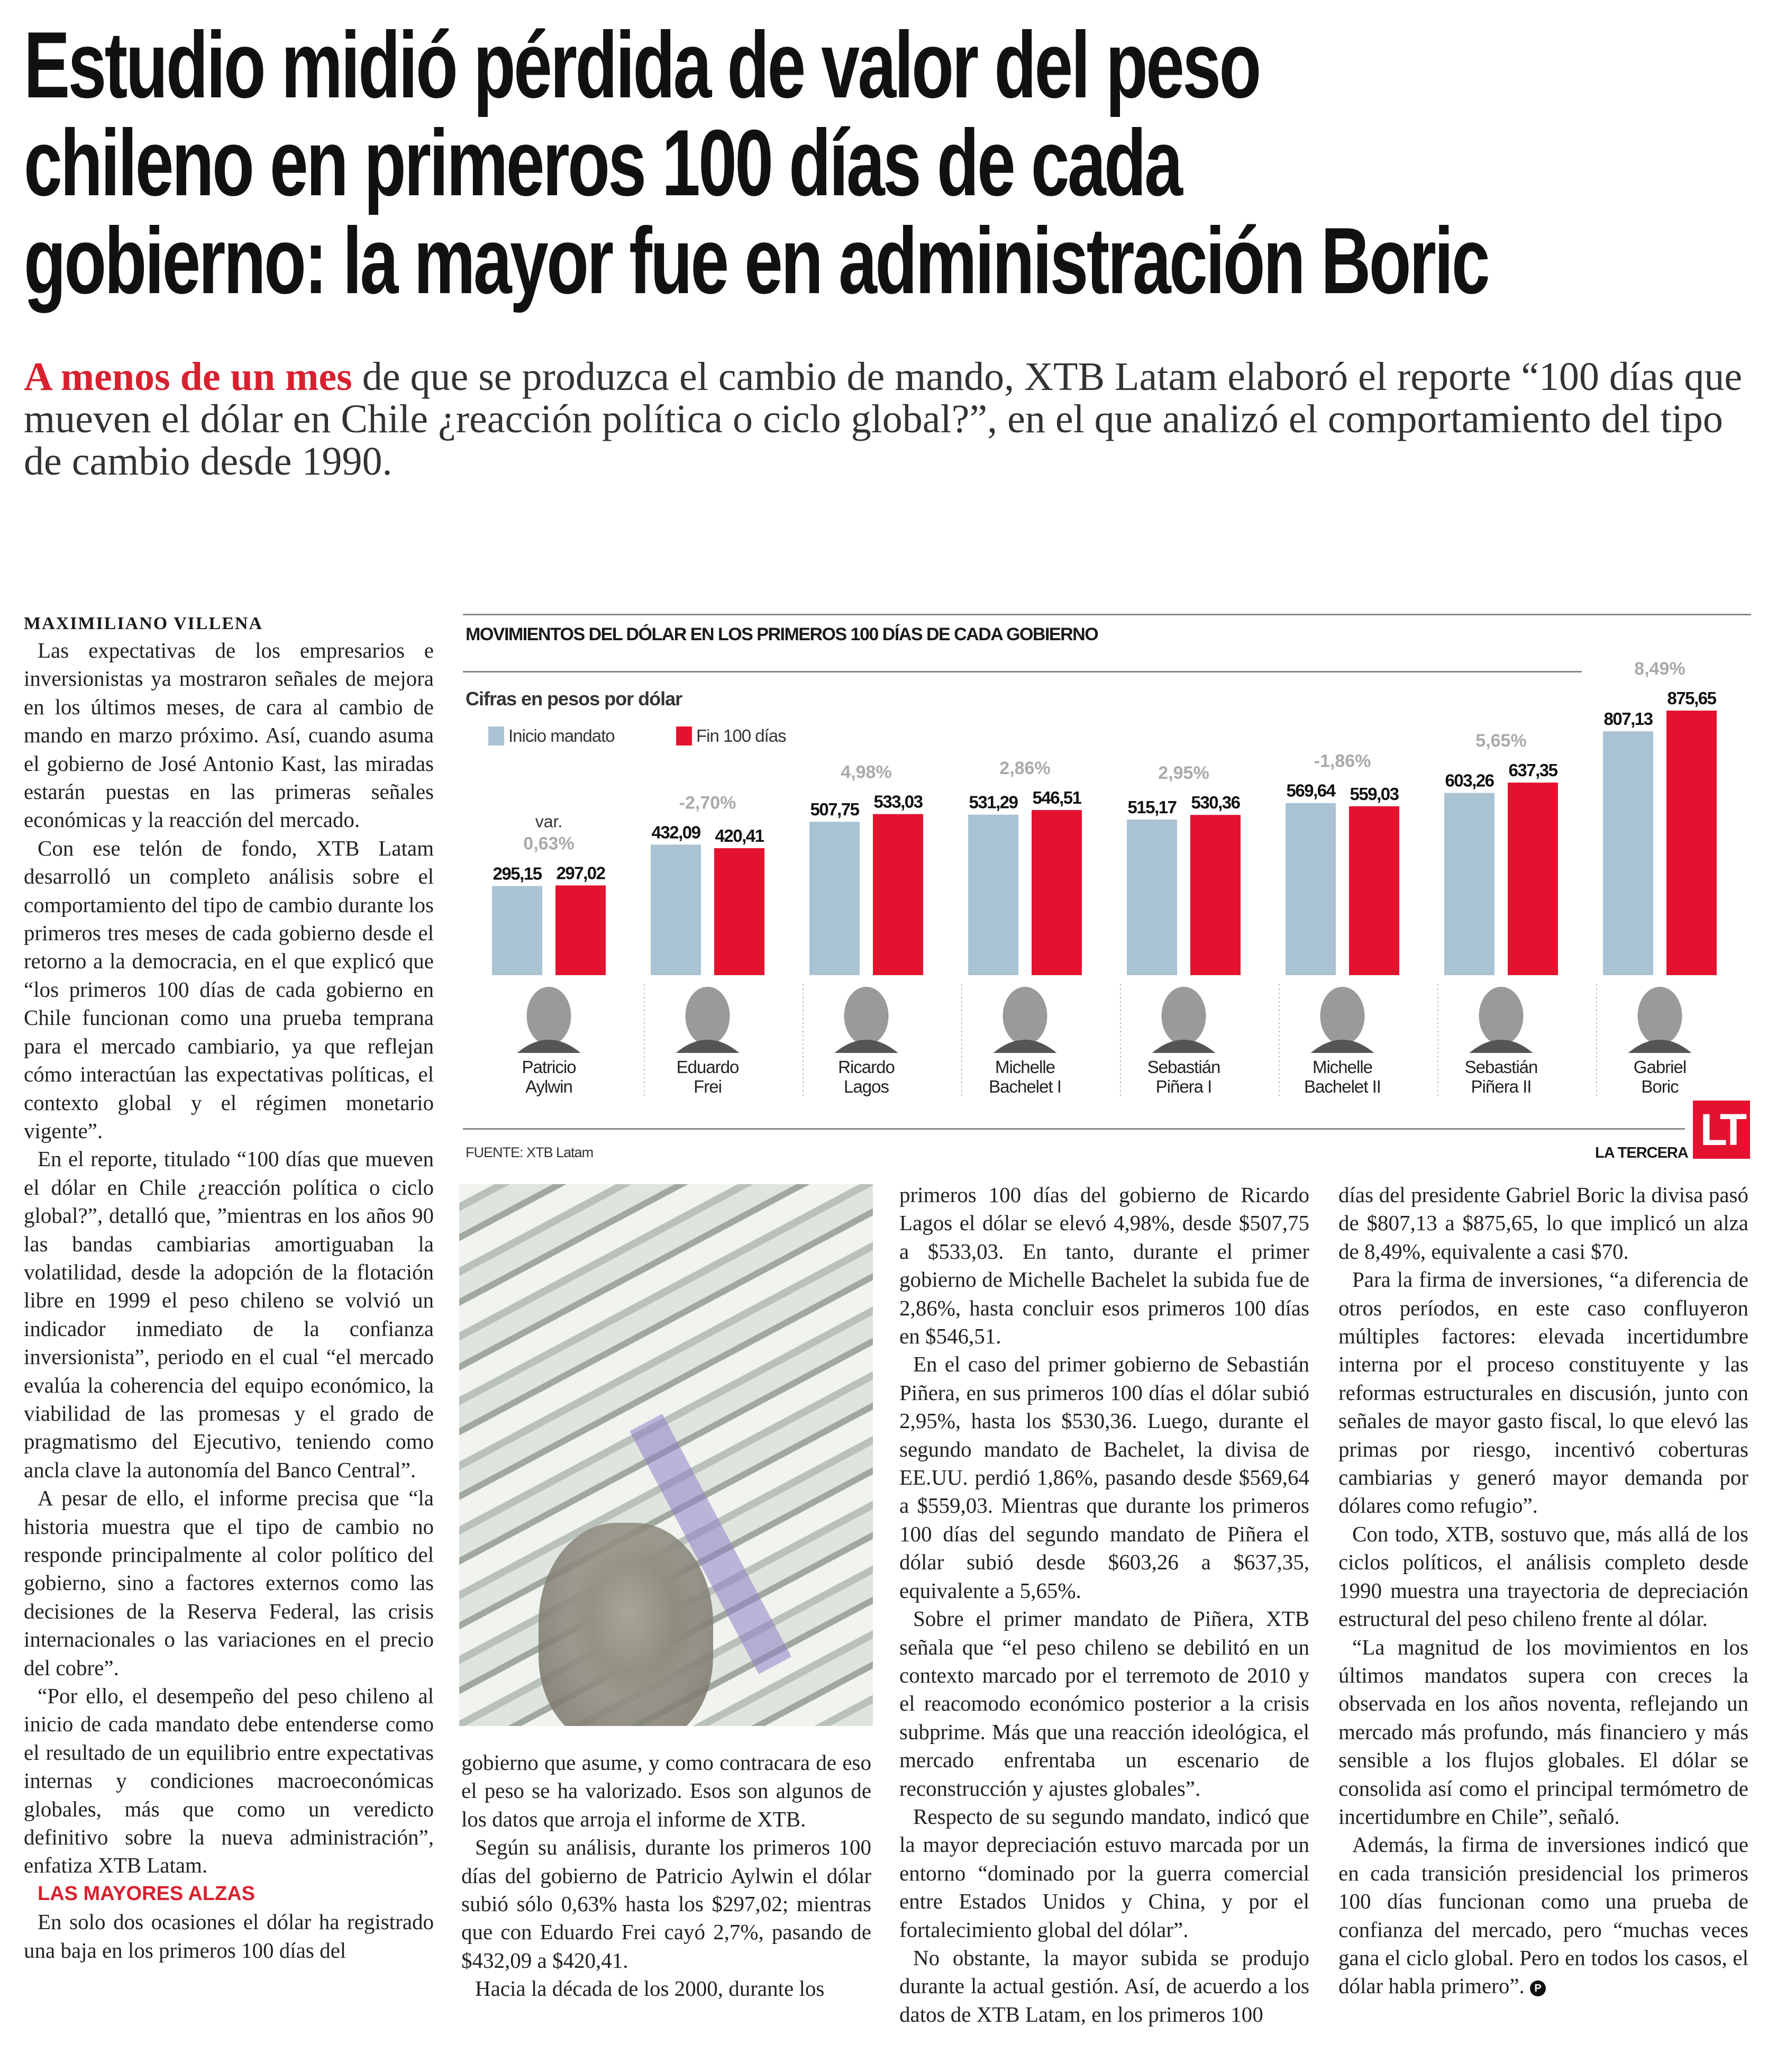 This screenshot has height=2072, width=1786. Describe the element at coordinates (530, 1152) in the screenshot. I see `chart-source: FUENTE: XTB Latam` at that location.